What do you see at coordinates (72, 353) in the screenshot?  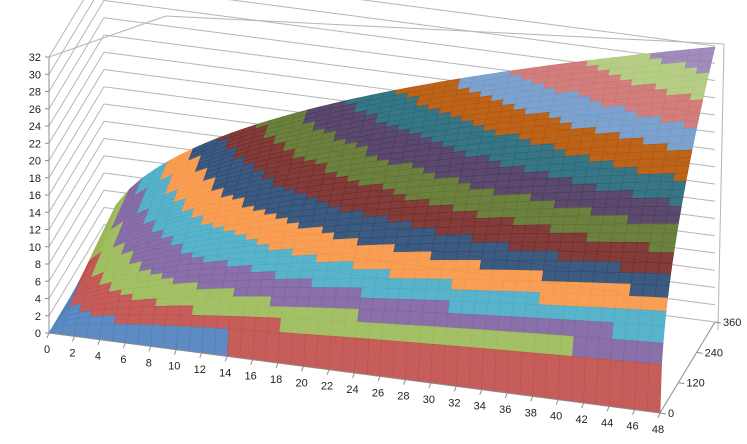 I see `x-tick-label: 2` at bounding box center [72, 353].